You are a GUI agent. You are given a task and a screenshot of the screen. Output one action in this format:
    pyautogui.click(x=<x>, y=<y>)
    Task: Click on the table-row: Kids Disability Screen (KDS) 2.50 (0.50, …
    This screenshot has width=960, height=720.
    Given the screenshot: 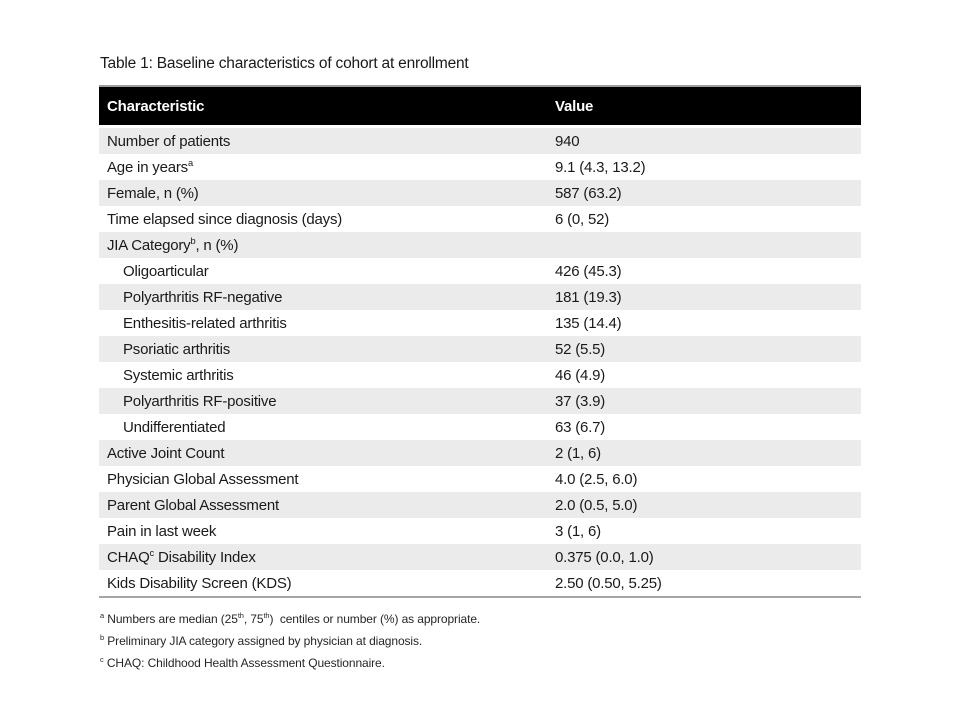 What is the action you would take?
    pyautogui.click(x=480, y=583)
    